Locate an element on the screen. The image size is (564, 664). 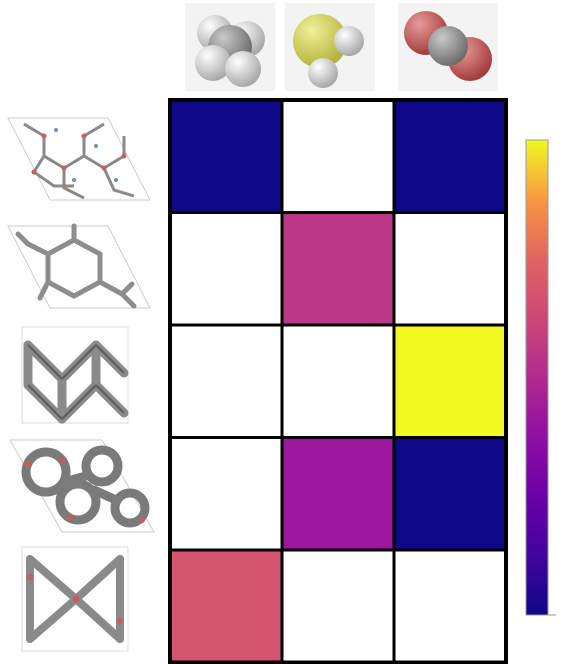
heatmap-cell-r2-c3 is located at coordinates (450, 269).